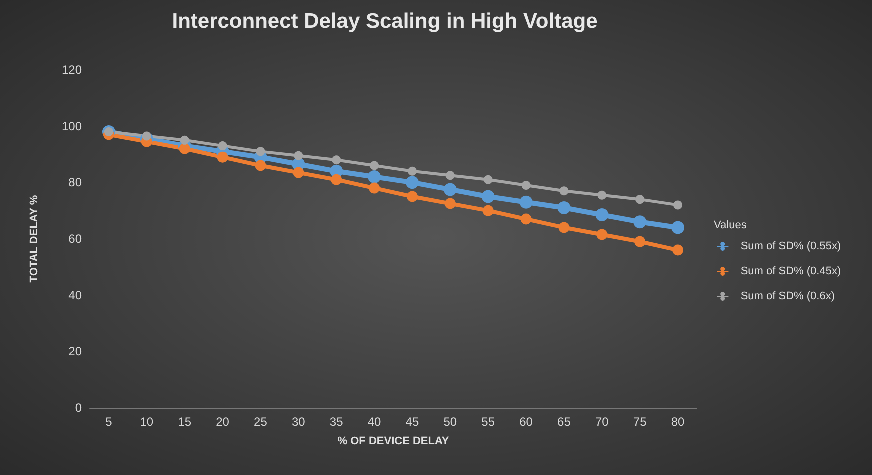 The height and width of the screenshot is (475, 872). What do you see at coordinates (565, 422) in the screenshot?
I see `x-tick-label: 65` at bounding box center [565, 422].